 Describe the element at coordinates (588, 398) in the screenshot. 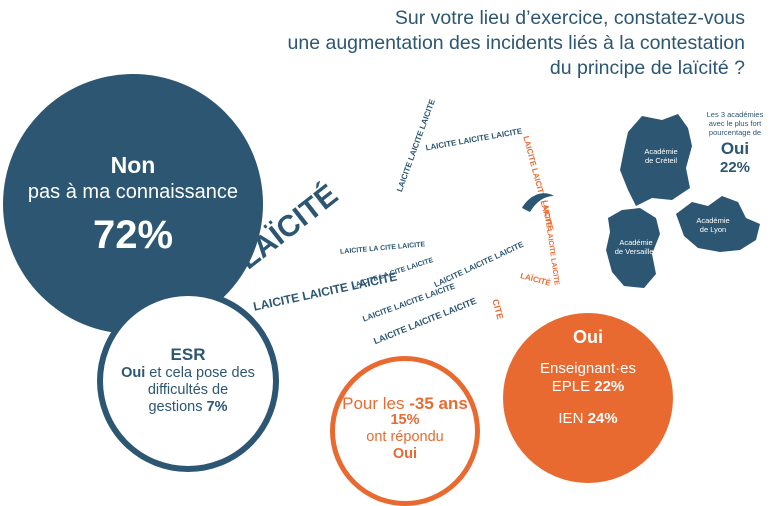

I see `oui-bubble: Oui Enseignant·es EPLE 22% IEN 24%` at that location.